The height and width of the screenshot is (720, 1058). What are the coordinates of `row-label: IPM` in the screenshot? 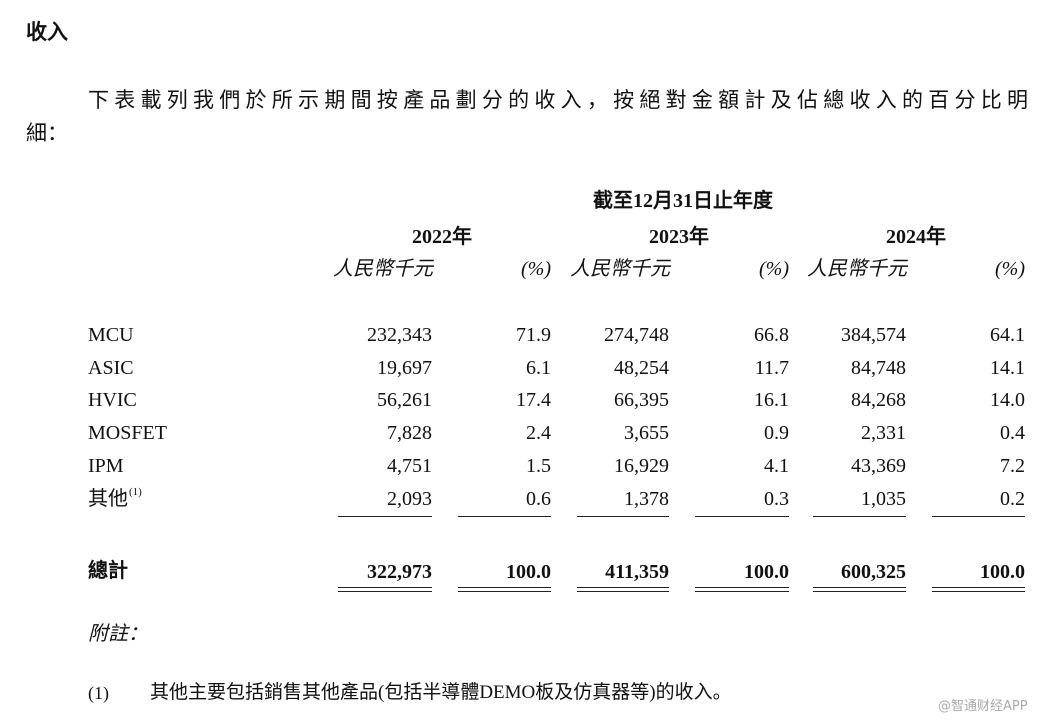 It's located at (106, 466).